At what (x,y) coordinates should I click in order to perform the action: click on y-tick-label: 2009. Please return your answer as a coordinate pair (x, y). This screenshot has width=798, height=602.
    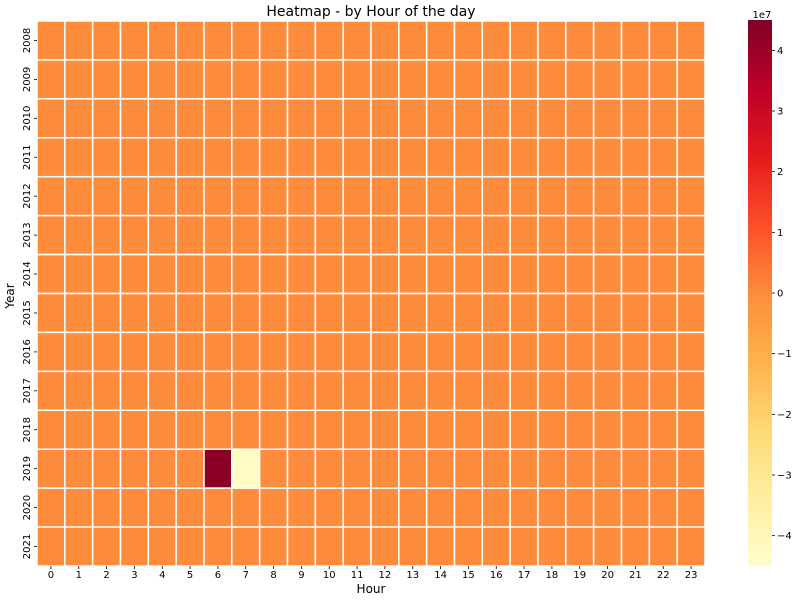
    Looking at the image, I should click on (27, 79).